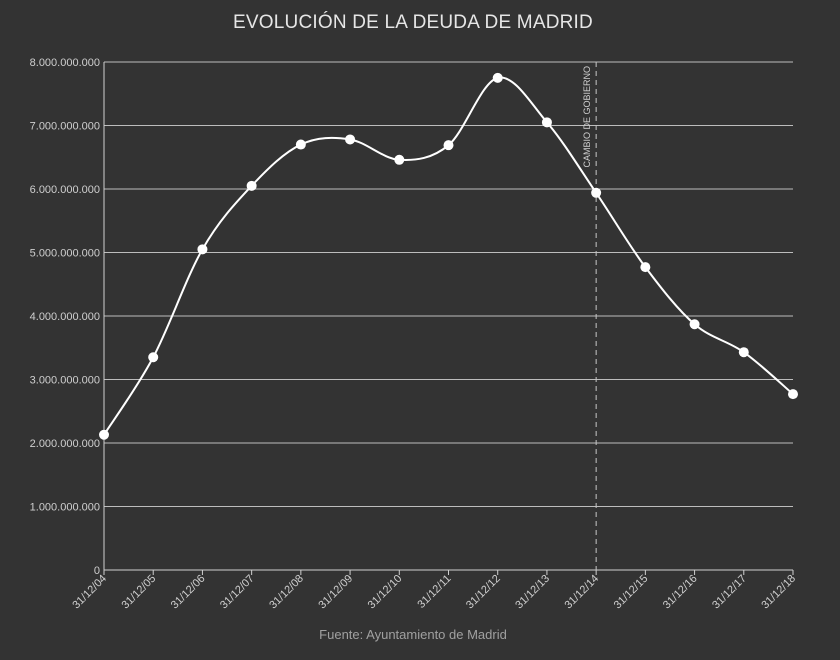 The image size is (840, 660). I want to click on x-tick-label: 31/12/18, so click(778, 592).